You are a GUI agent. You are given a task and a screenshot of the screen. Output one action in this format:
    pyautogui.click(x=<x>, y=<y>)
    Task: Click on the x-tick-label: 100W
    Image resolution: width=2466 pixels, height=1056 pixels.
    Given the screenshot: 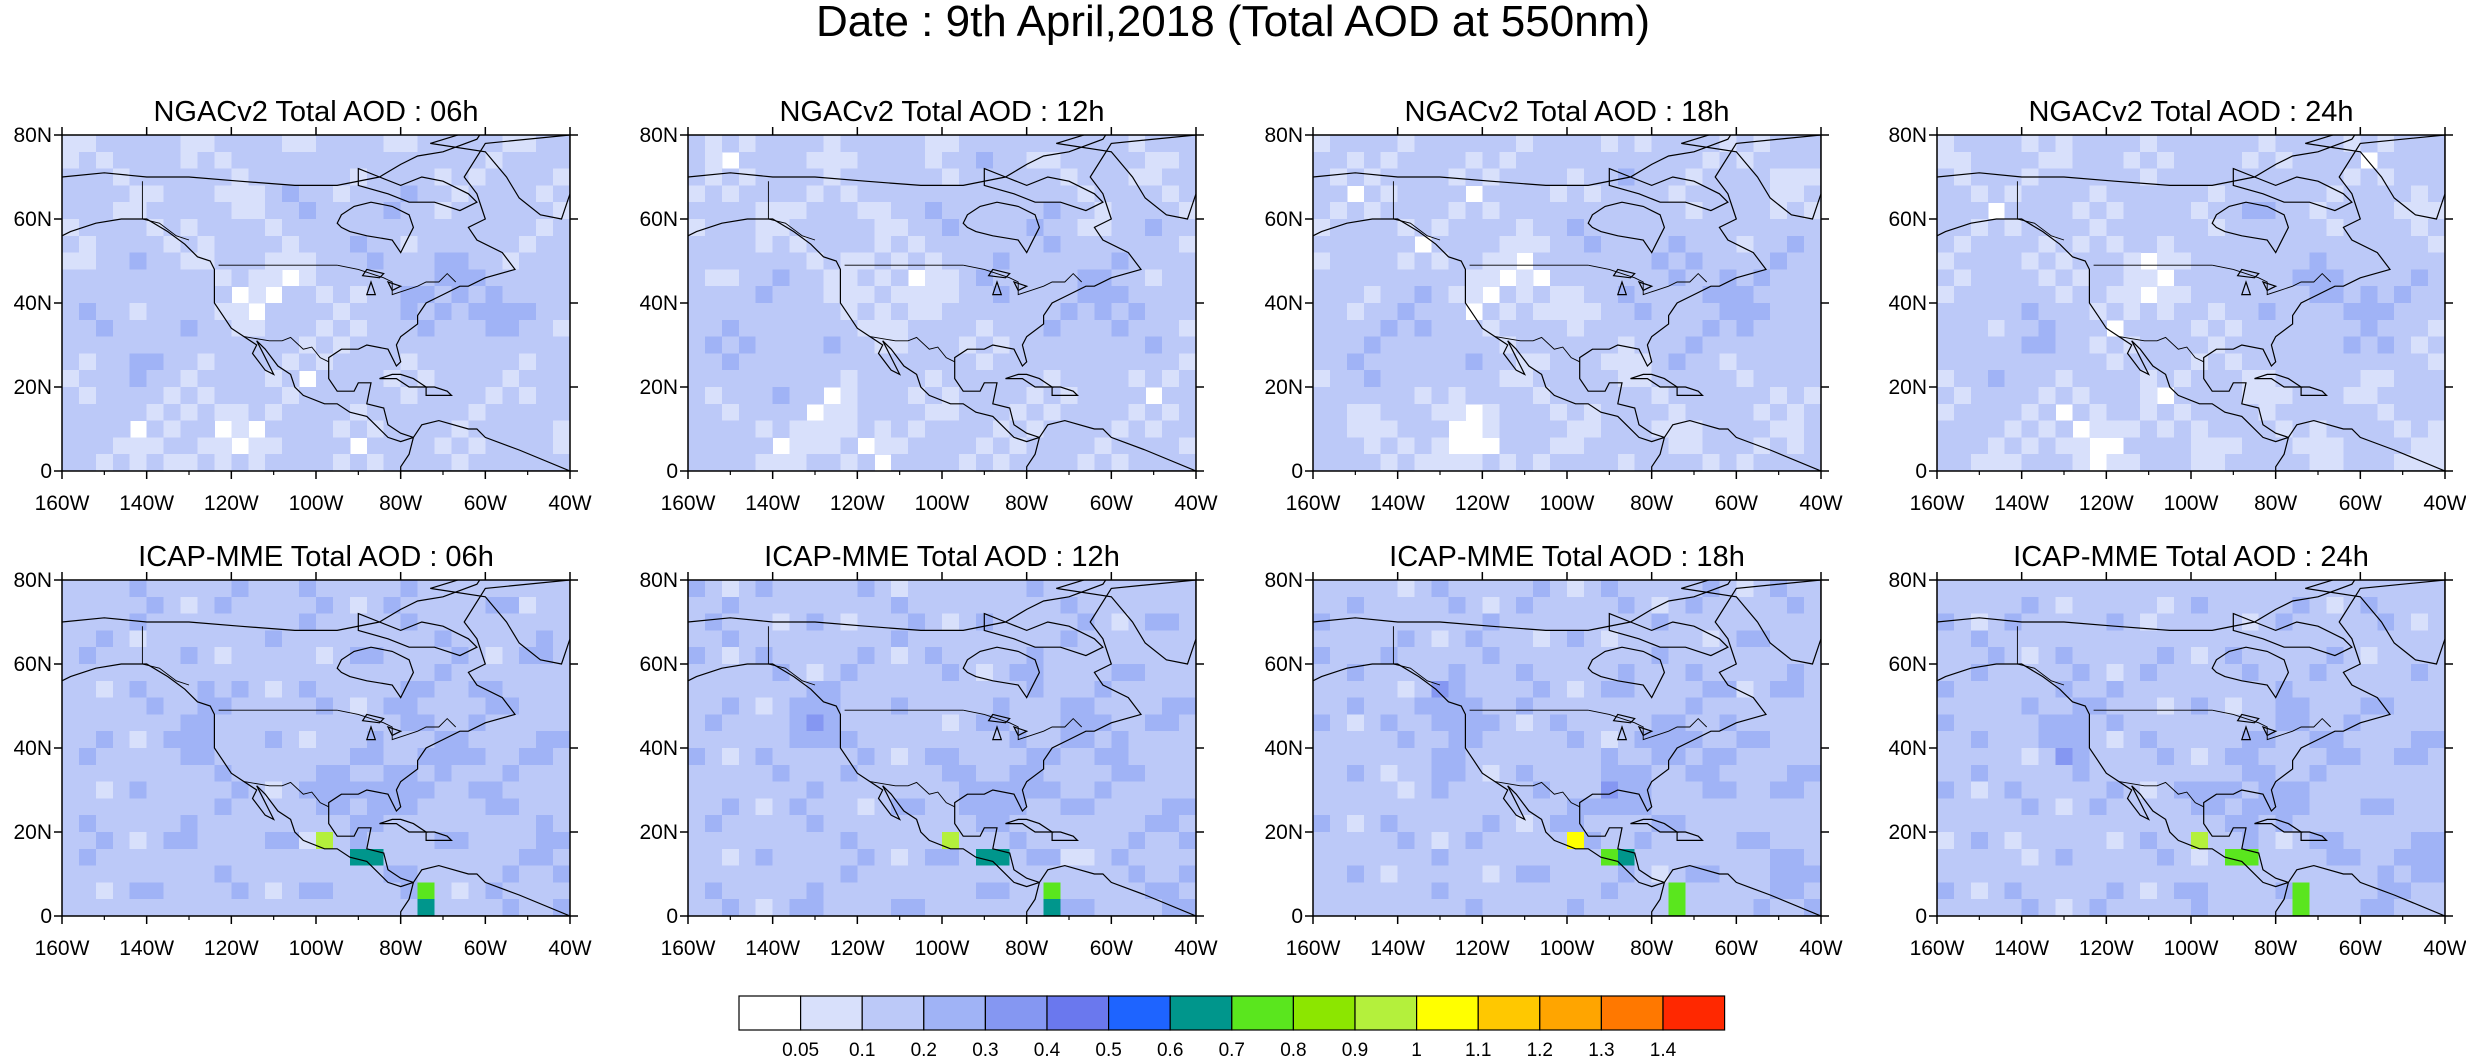 What is the action you would take?
    pyautogui.click(x=316, y=503)
    